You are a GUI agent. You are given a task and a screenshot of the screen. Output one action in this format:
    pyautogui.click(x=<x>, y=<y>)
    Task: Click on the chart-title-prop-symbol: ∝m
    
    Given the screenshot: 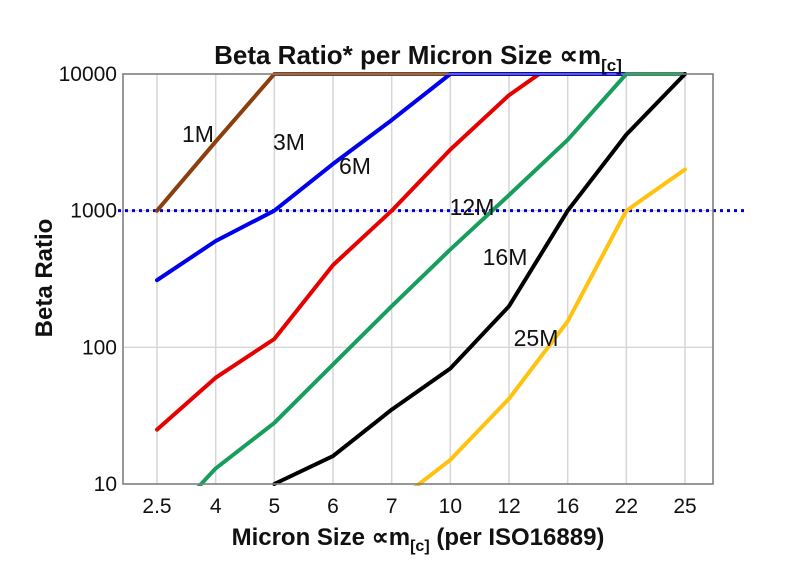 What is the action you would take?
    pyautogui.click(x=580, y=55)
    